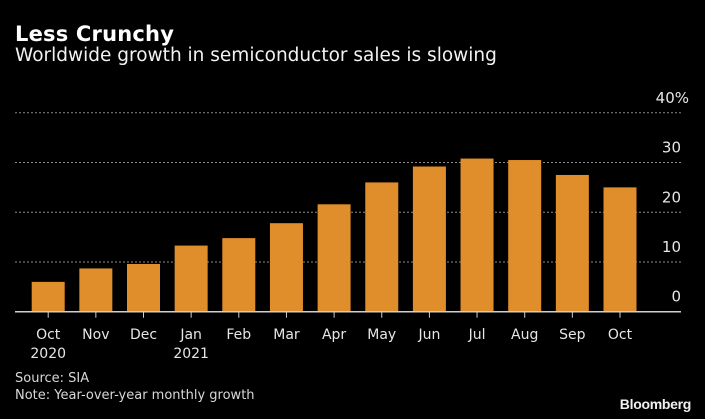 The width and height of the screenshot is (705, 419). I want to click on x-tick-label: Jan, so click(190, 335).